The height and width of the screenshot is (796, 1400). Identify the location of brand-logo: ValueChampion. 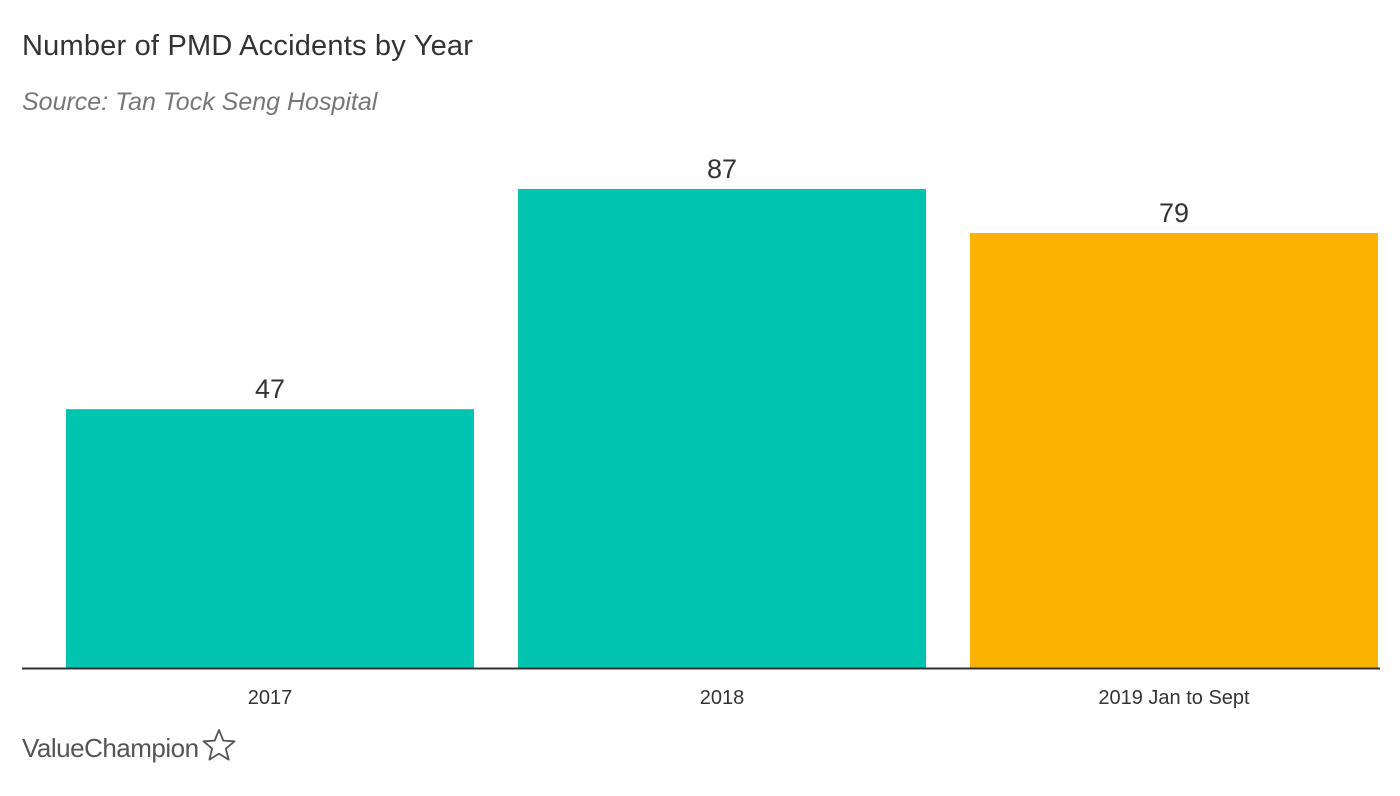
(129, 746).